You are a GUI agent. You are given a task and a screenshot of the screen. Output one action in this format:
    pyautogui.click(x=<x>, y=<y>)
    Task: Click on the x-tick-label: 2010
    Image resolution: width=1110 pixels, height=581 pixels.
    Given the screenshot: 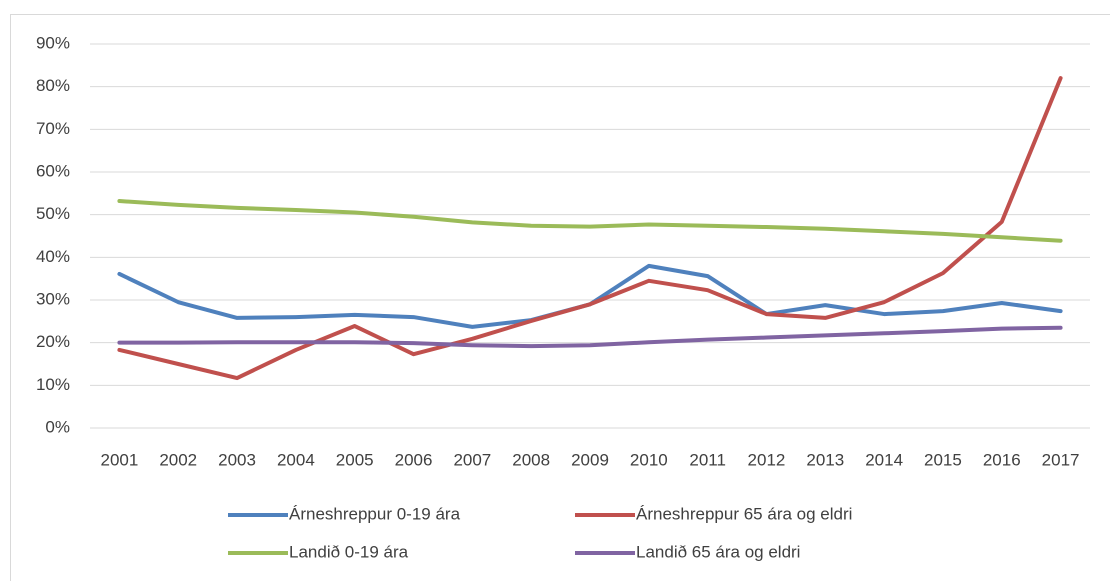 What is the action you would take?
    pyautogui.click(x=649, y=459)
    